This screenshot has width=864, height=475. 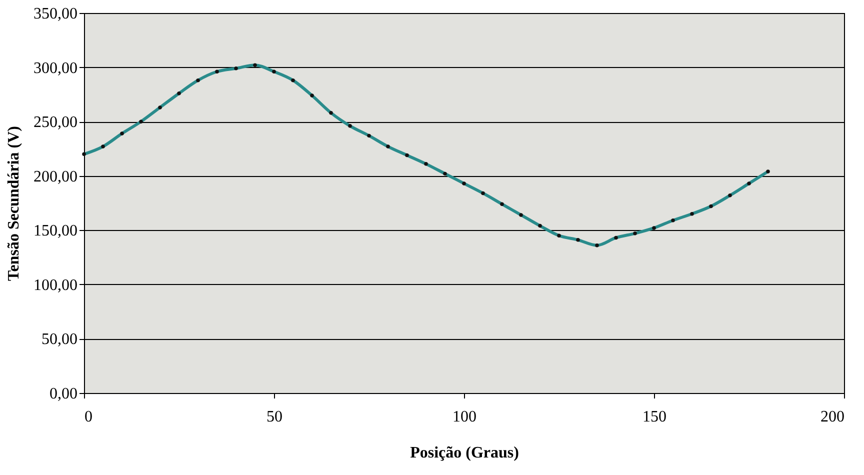 What do you see at coordinates (56, 14) in the screenshot?
I see `y-tick-label: 350,00` at bounding box center [56, 14].